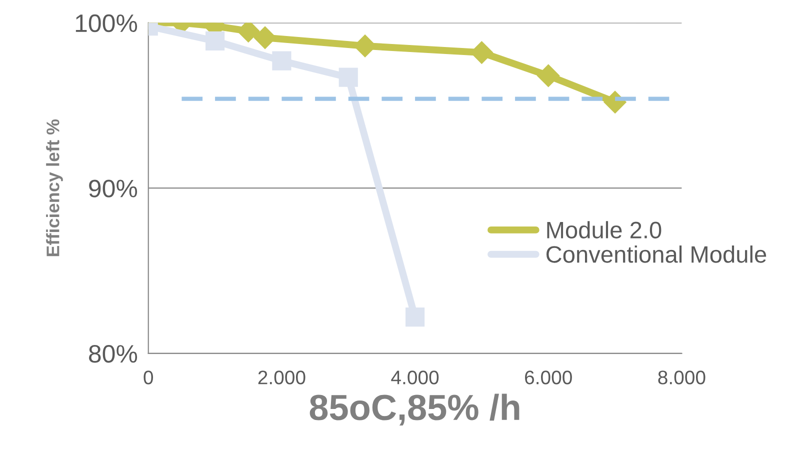 The height and width of the screenshot is (456, 802). I want to click on y-axis-title: Efficiency left %, so click(54, 187).